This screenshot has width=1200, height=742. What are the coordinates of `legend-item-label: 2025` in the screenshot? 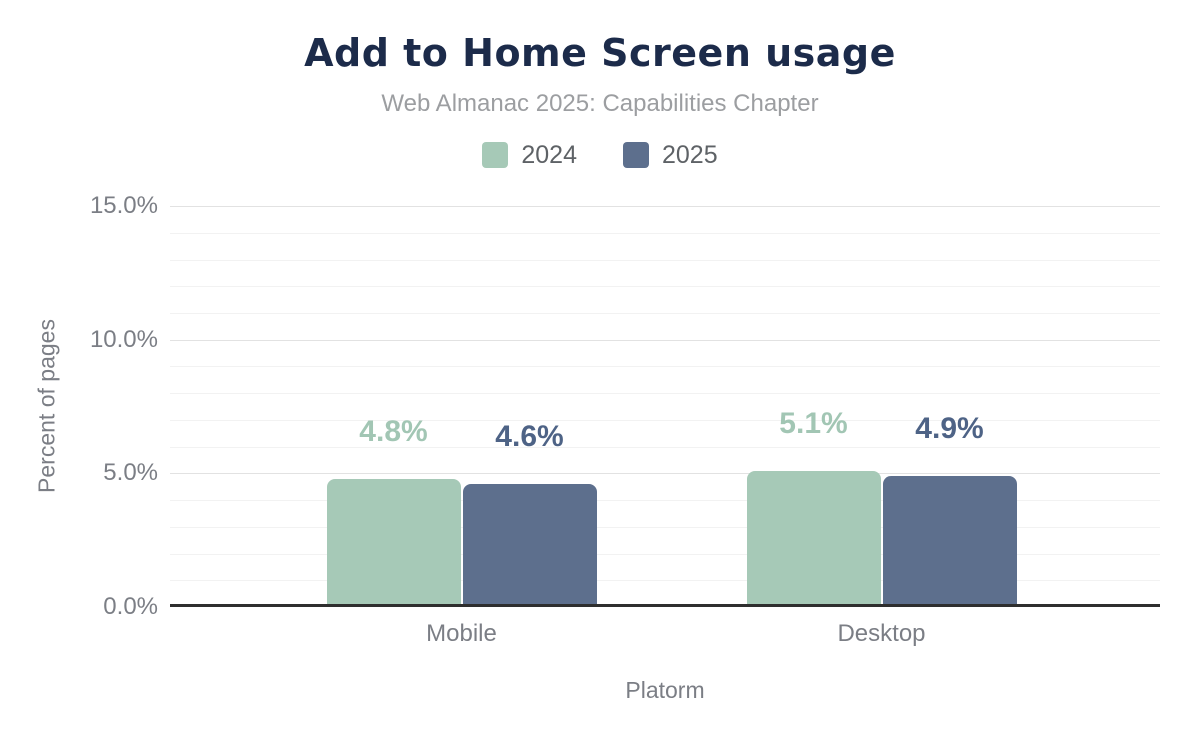 It's located at (690, 154).